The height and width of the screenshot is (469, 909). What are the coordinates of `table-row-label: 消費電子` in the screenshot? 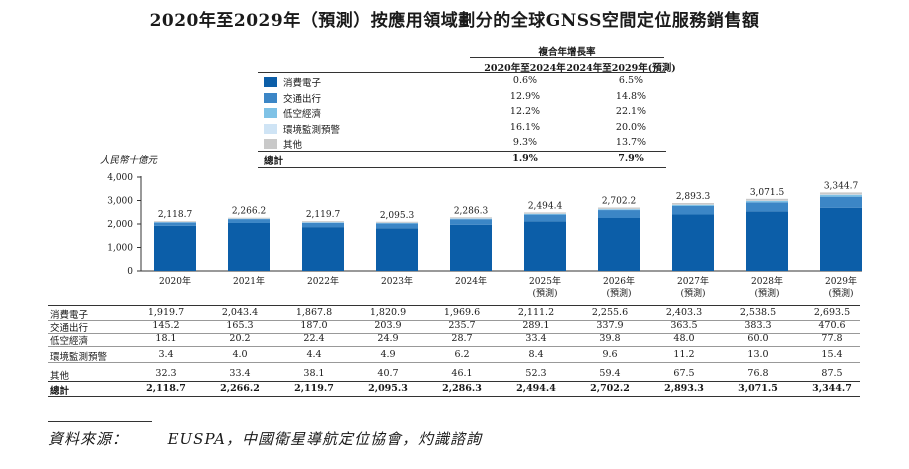 It's located at (69, 315).